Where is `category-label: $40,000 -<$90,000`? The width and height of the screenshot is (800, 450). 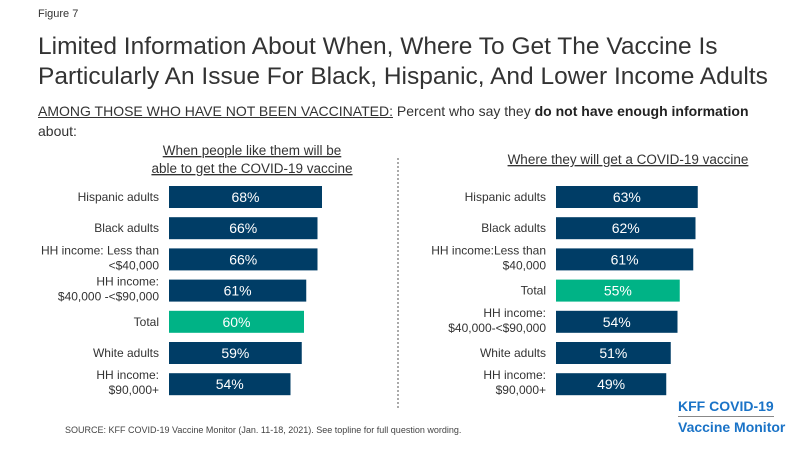
category-label: $40,000 -<$90,000 is located at coordinates (108, 297).